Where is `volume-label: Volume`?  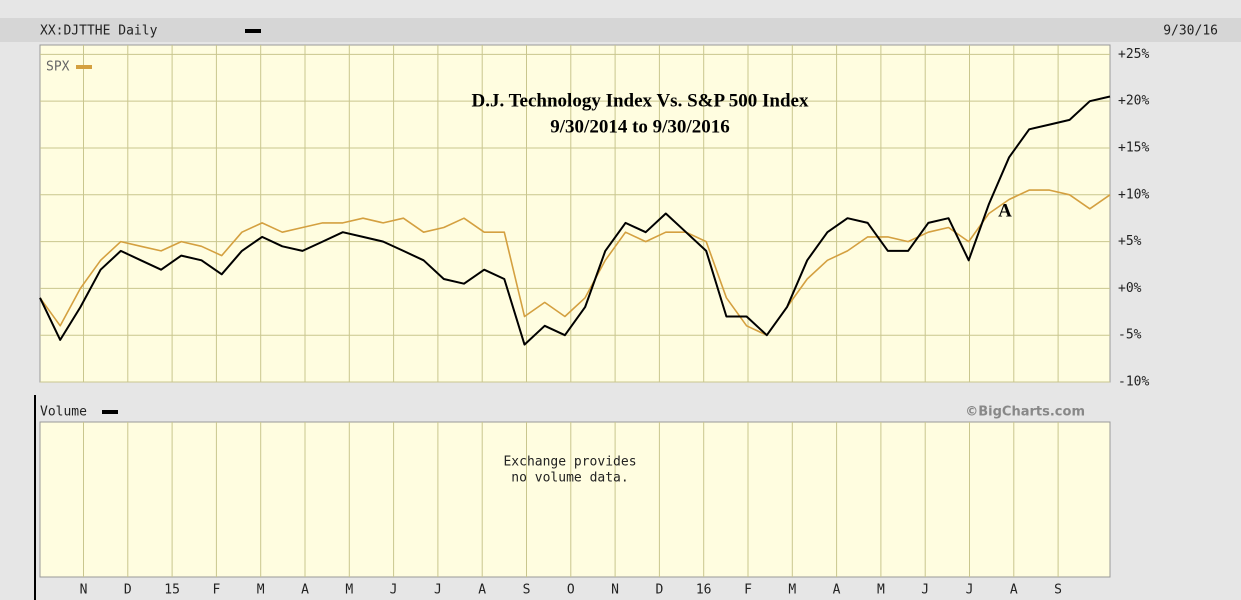
volume-label: Volume is located at coordinates (63, 412).